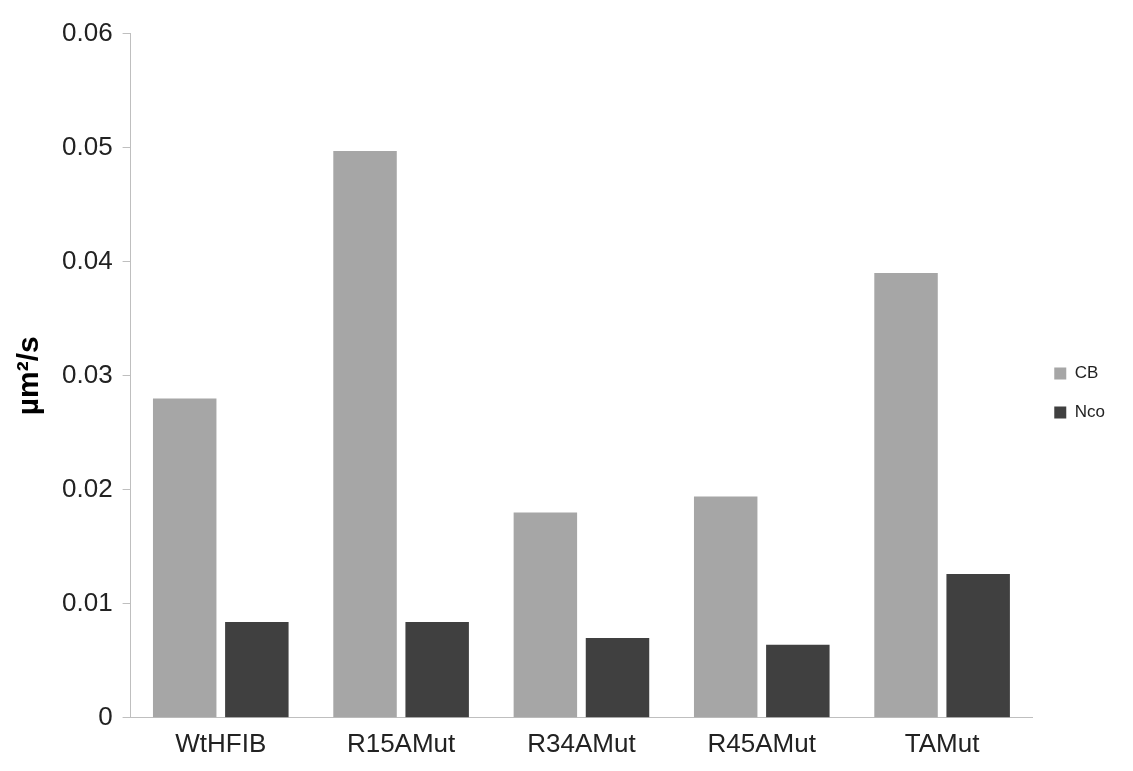  I want to click on y-tick-label: 0.04, so click(87, 259).